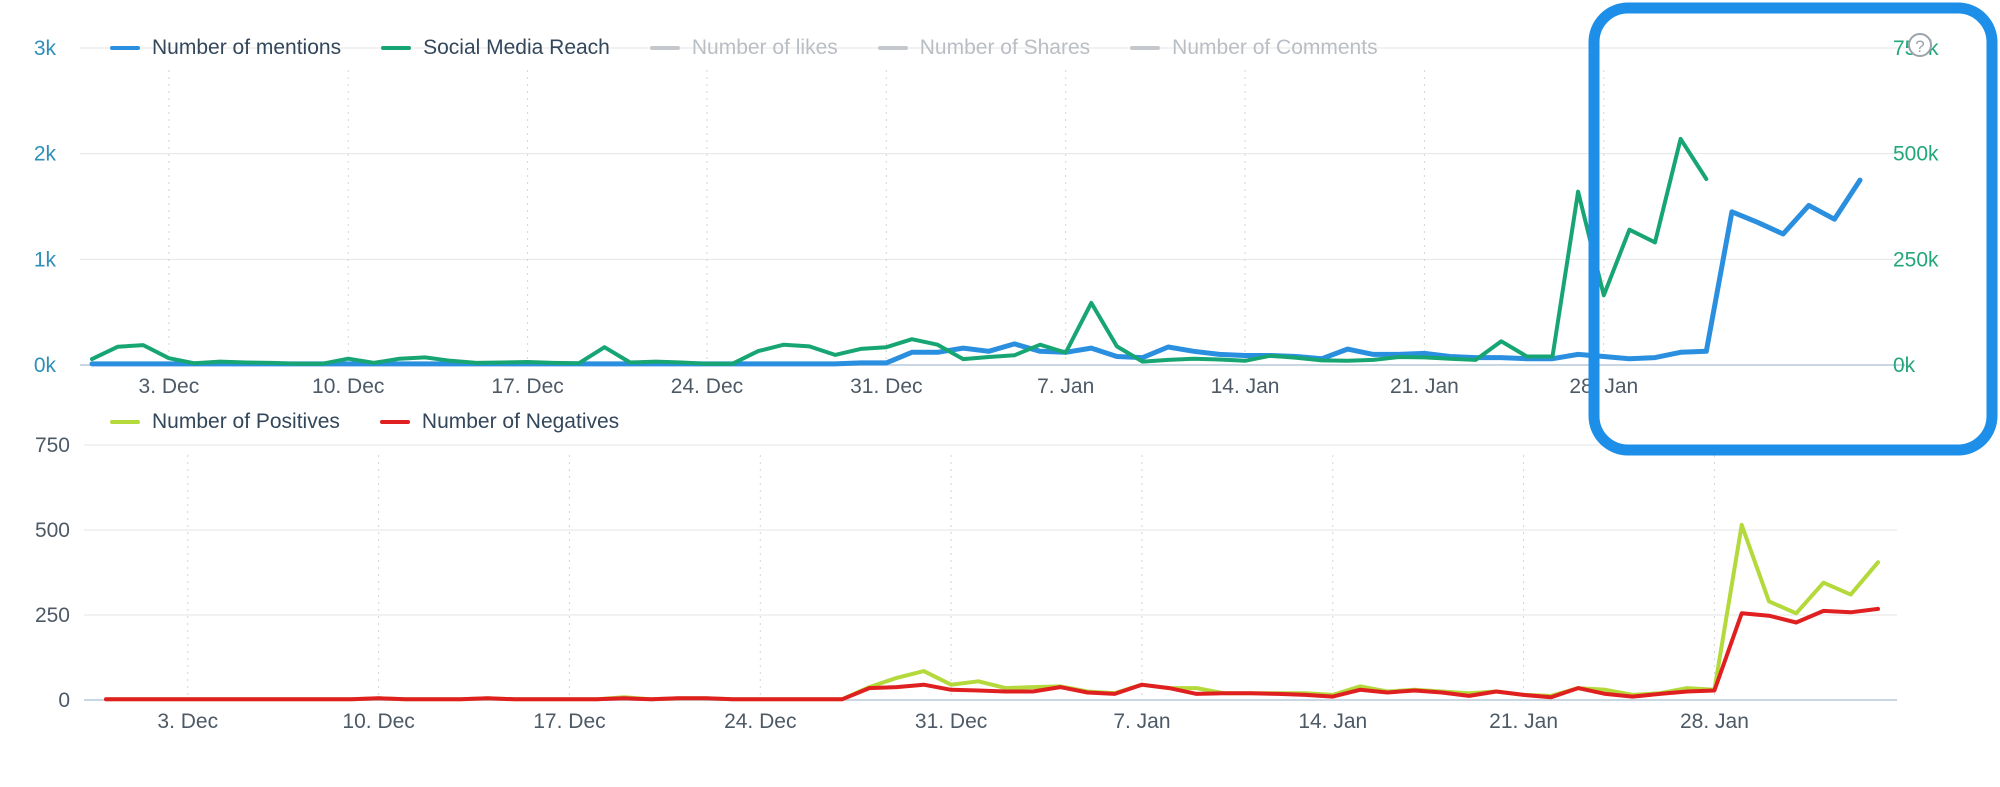 This screenshot has height=787, width=2000. I want to click on legend-item-number-of-shares: Number of Shares, so click(984, 48).